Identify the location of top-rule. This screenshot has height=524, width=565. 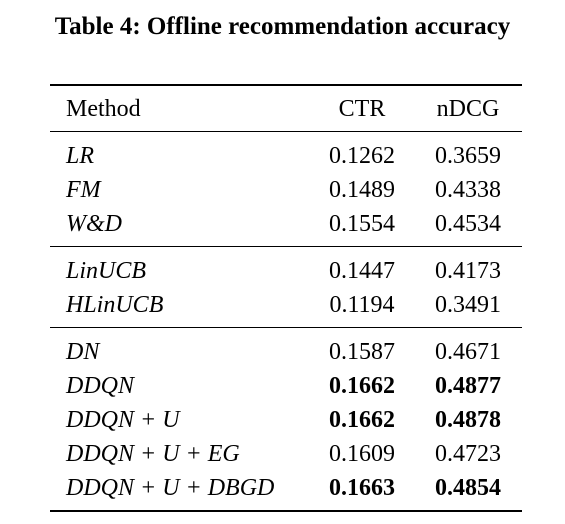
(286, 85).